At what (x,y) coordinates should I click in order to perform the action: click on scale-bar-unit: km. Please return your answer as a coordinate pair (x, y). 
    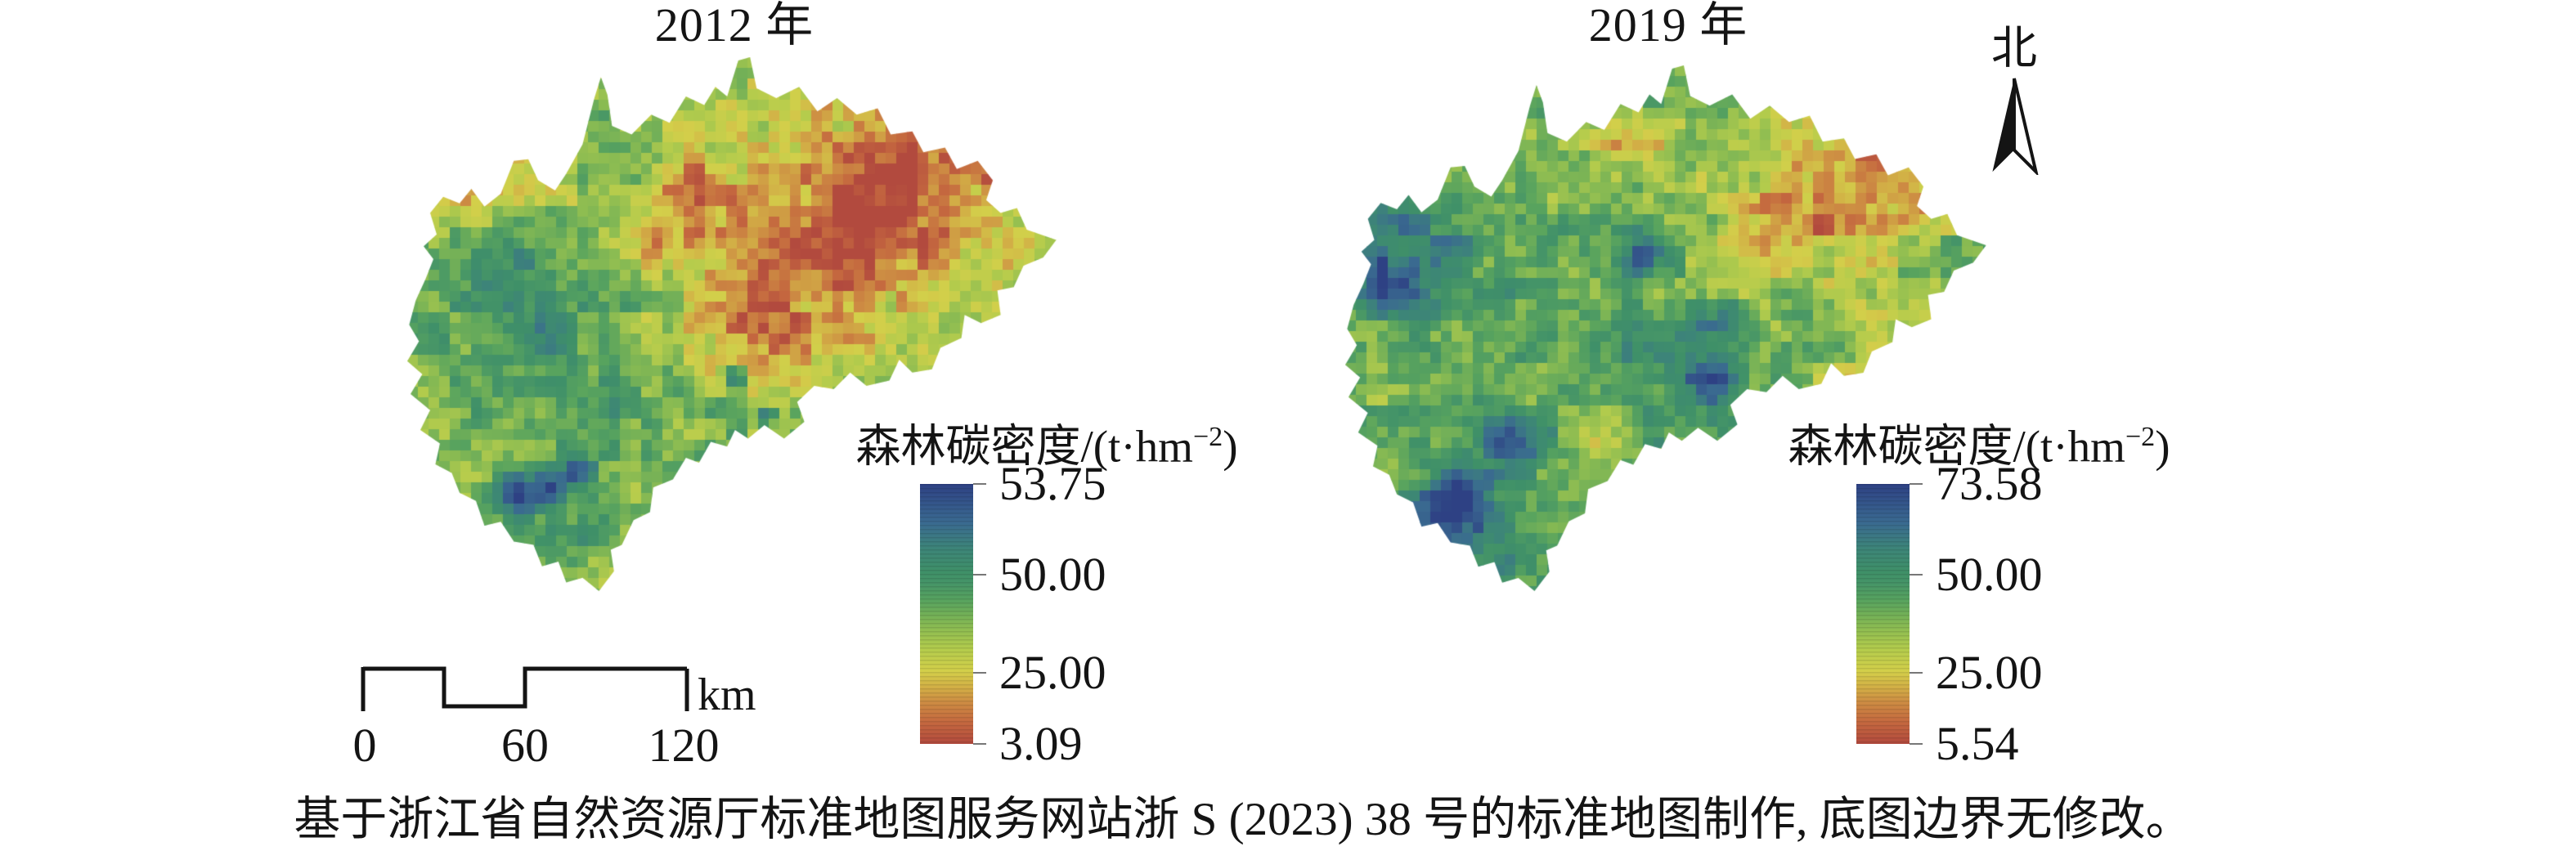
    Looking at the image, I should click on (727, 695).